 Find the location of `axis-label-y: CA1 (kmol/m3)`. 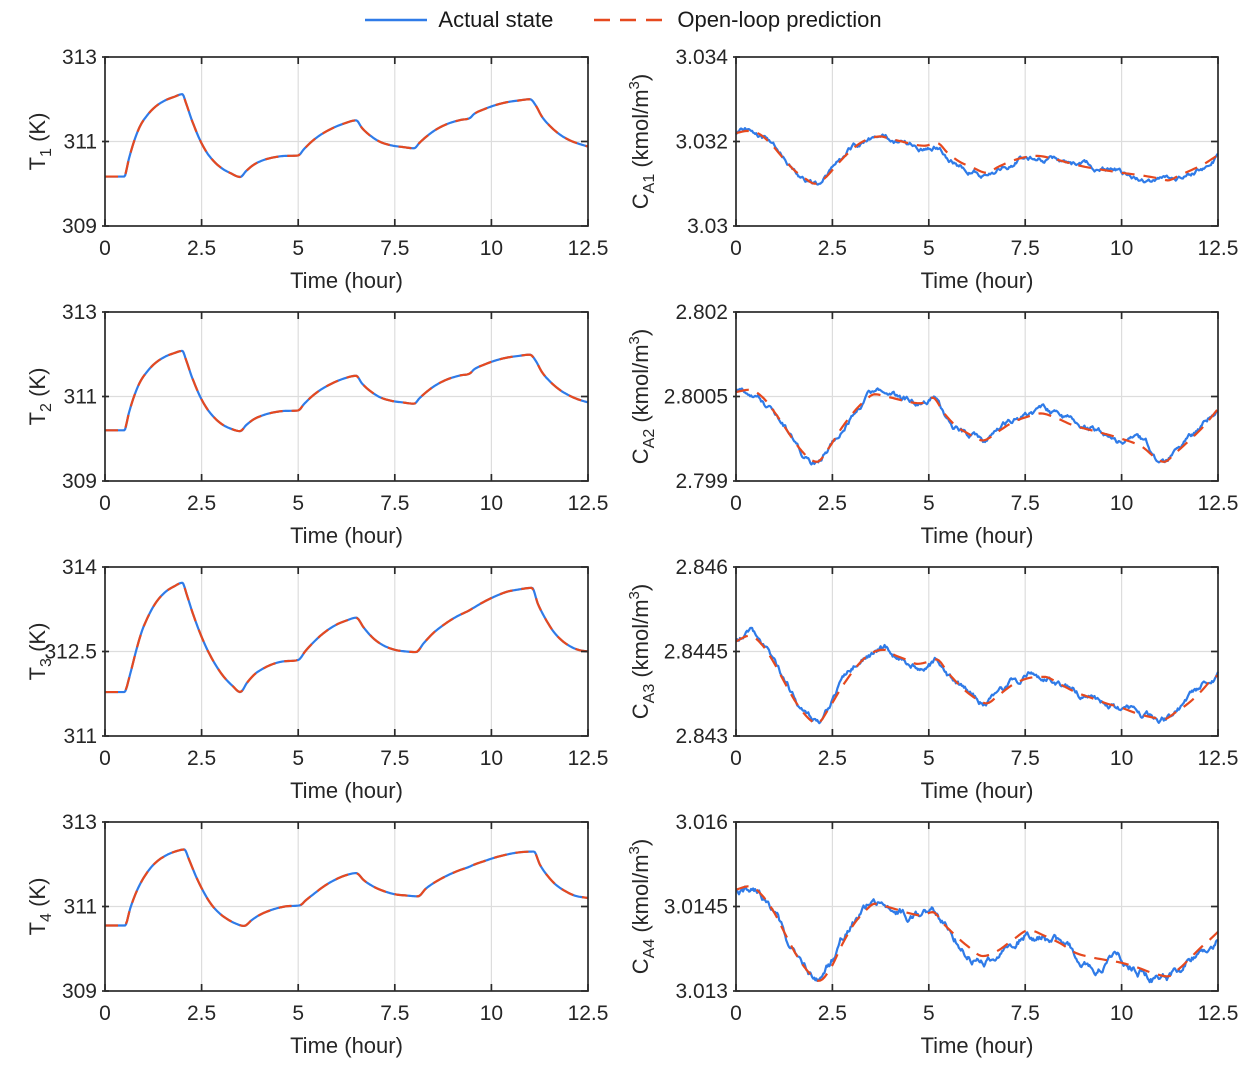

axis-label-y: CA1 (kmol/m3) is located at coordinates (642, 141).